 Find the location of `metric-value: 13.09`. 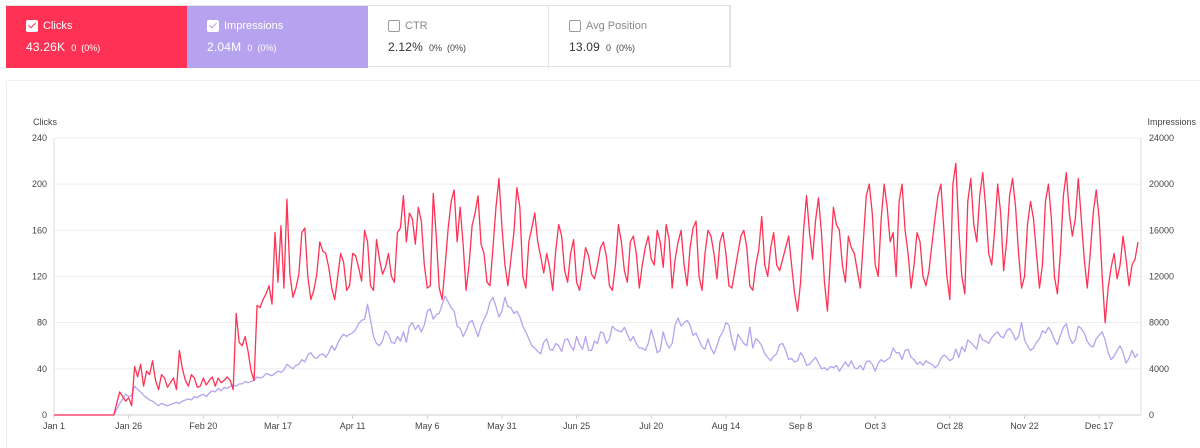

metric-value: 13.09 is located at coordinates (585, 47).